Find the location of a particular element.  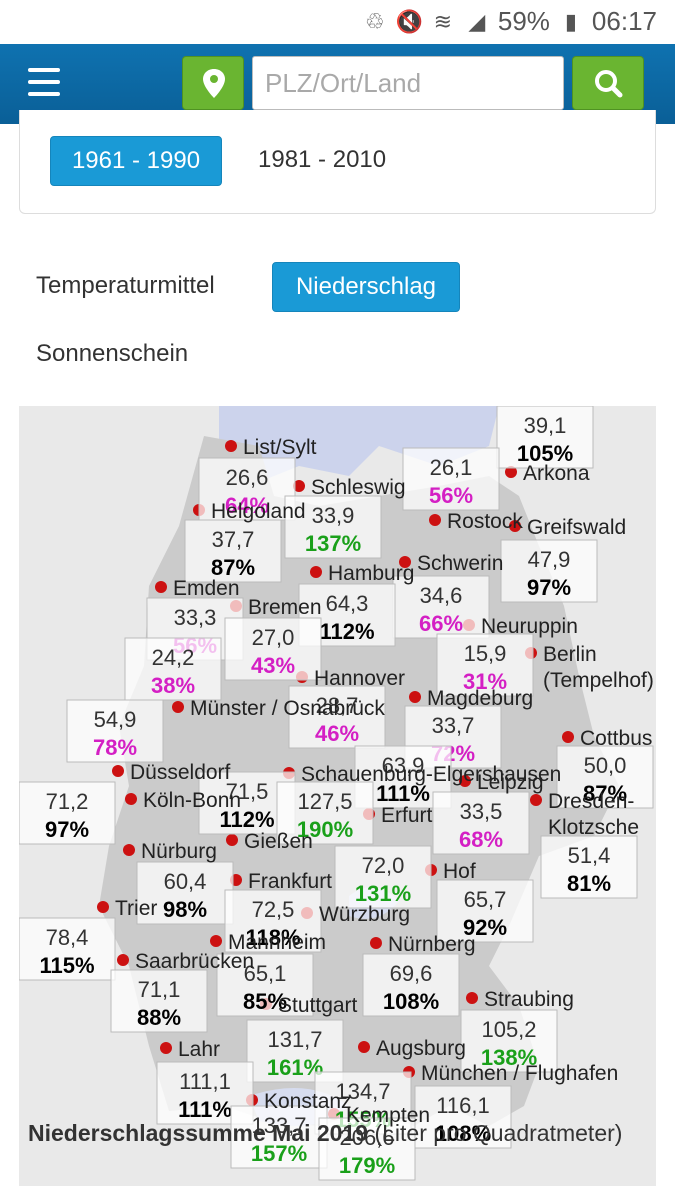

station-label: Helgoland is located at coordinates (258, 511).